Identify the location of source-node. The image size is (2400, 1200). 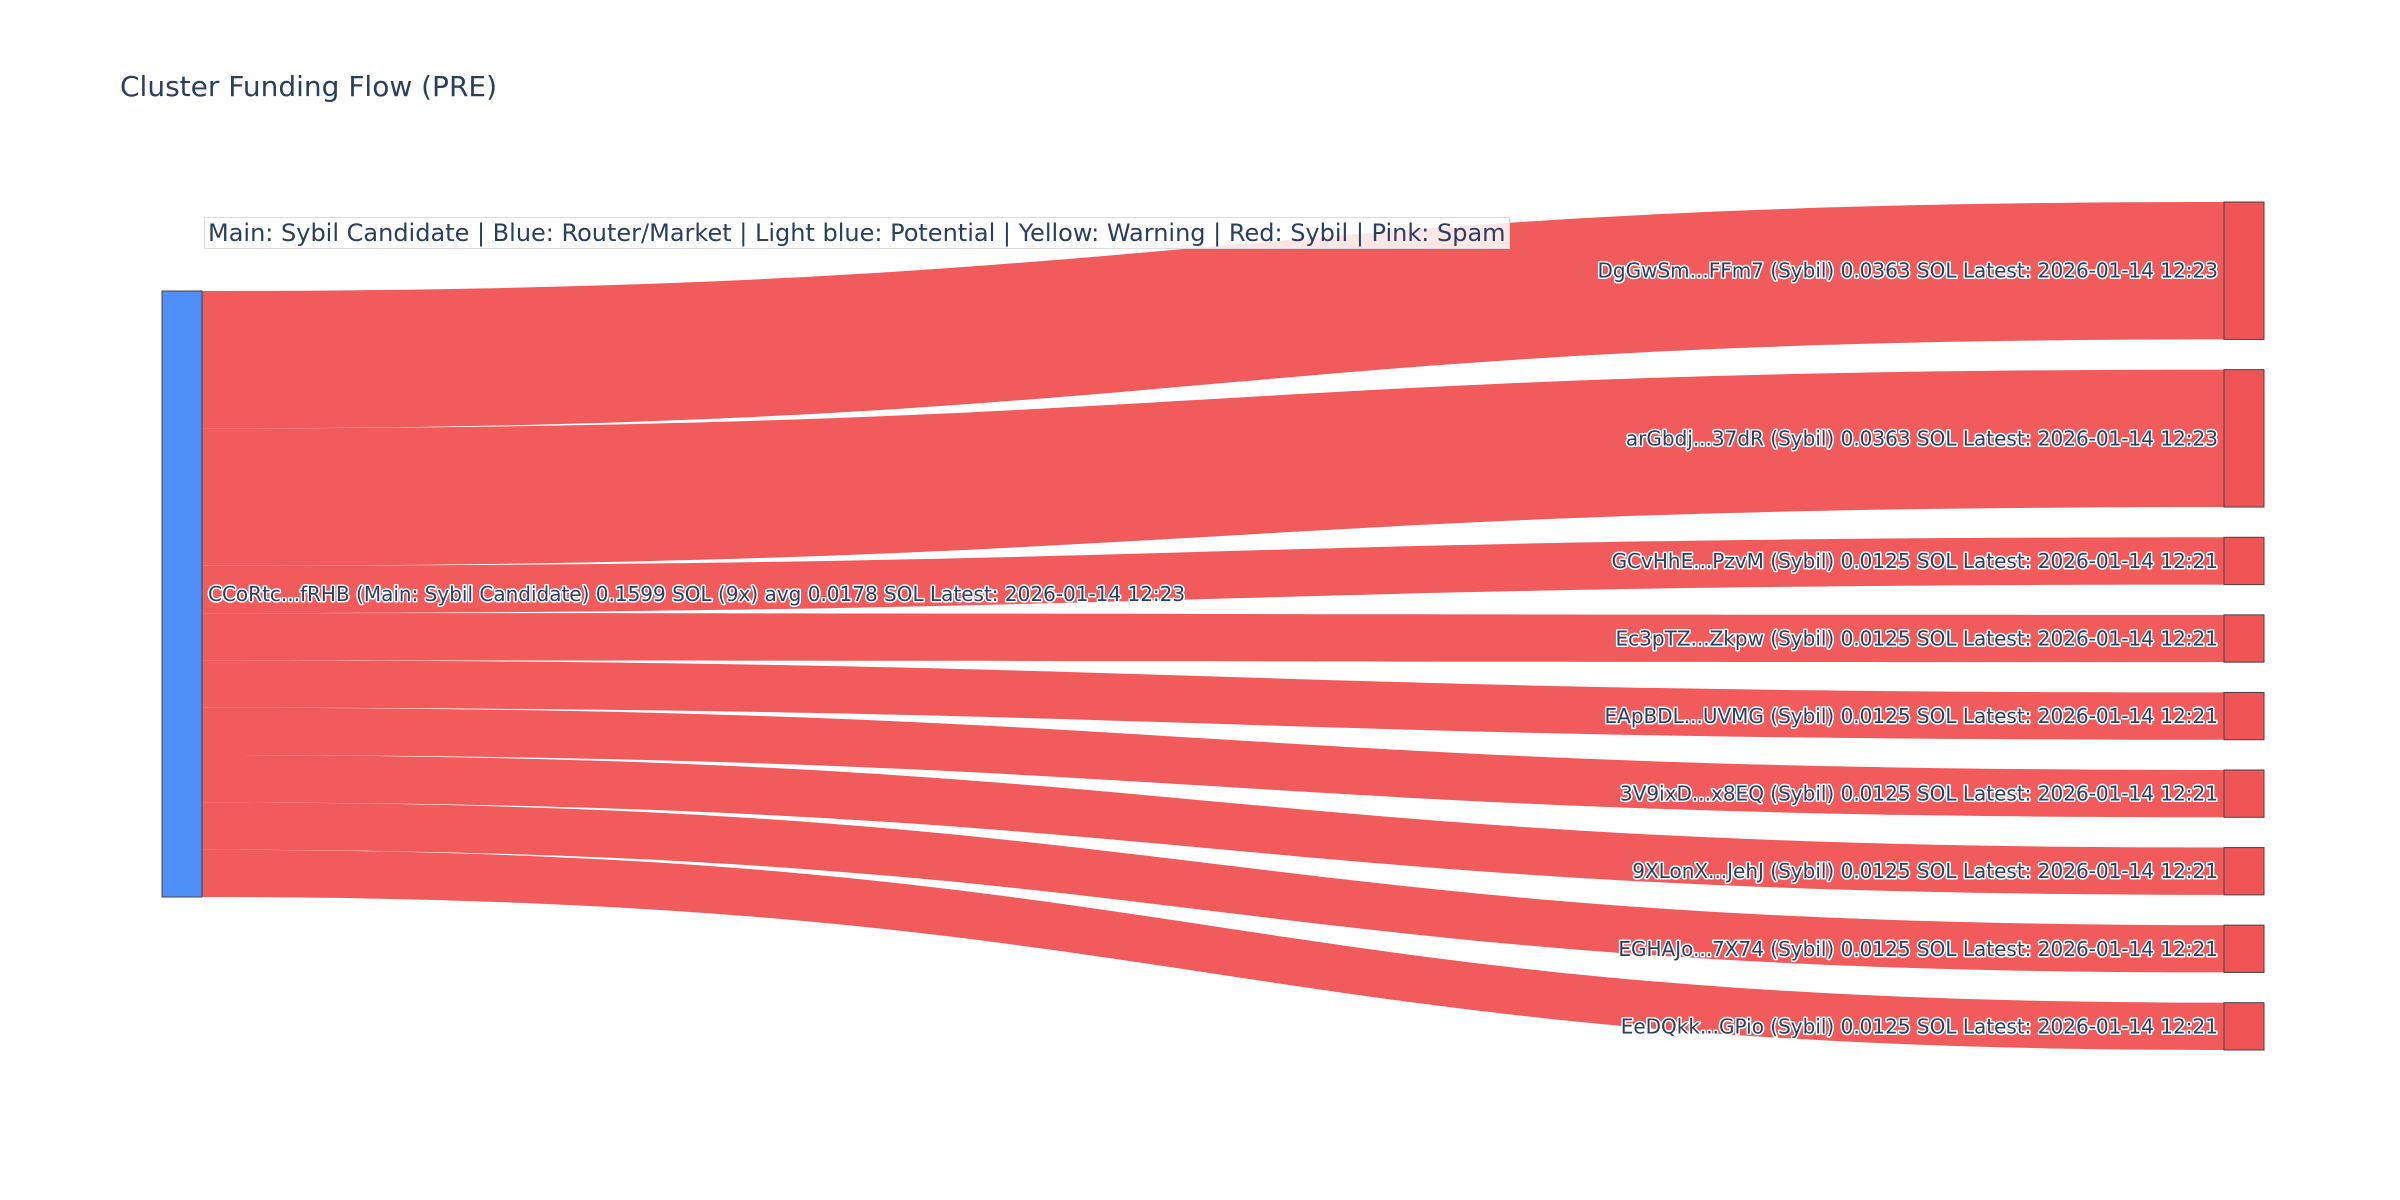
(182, 594).